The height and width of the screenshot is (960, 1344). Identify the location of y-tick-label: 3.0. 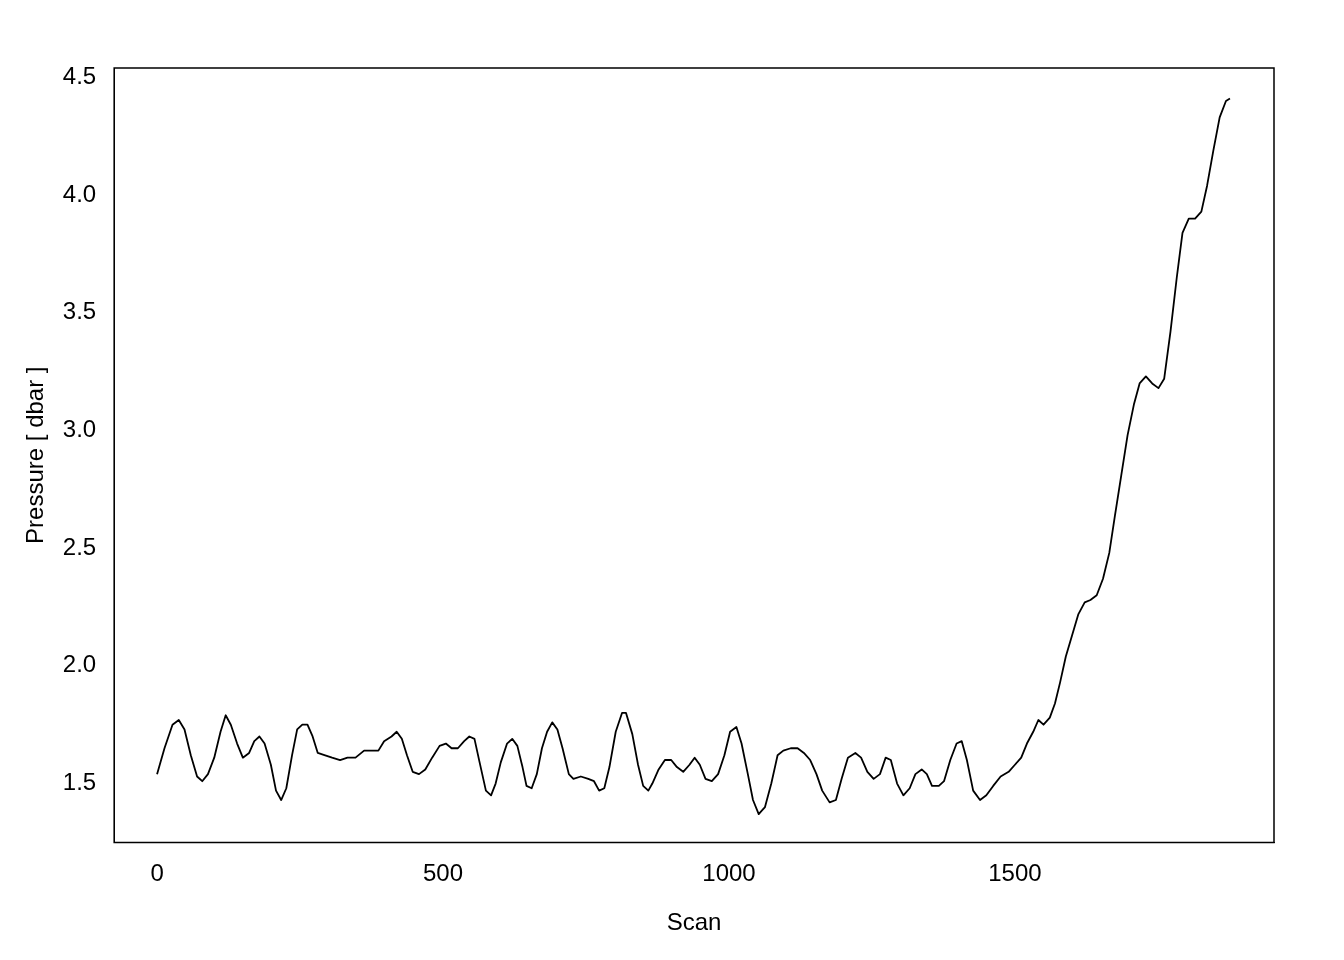
(79, 429).